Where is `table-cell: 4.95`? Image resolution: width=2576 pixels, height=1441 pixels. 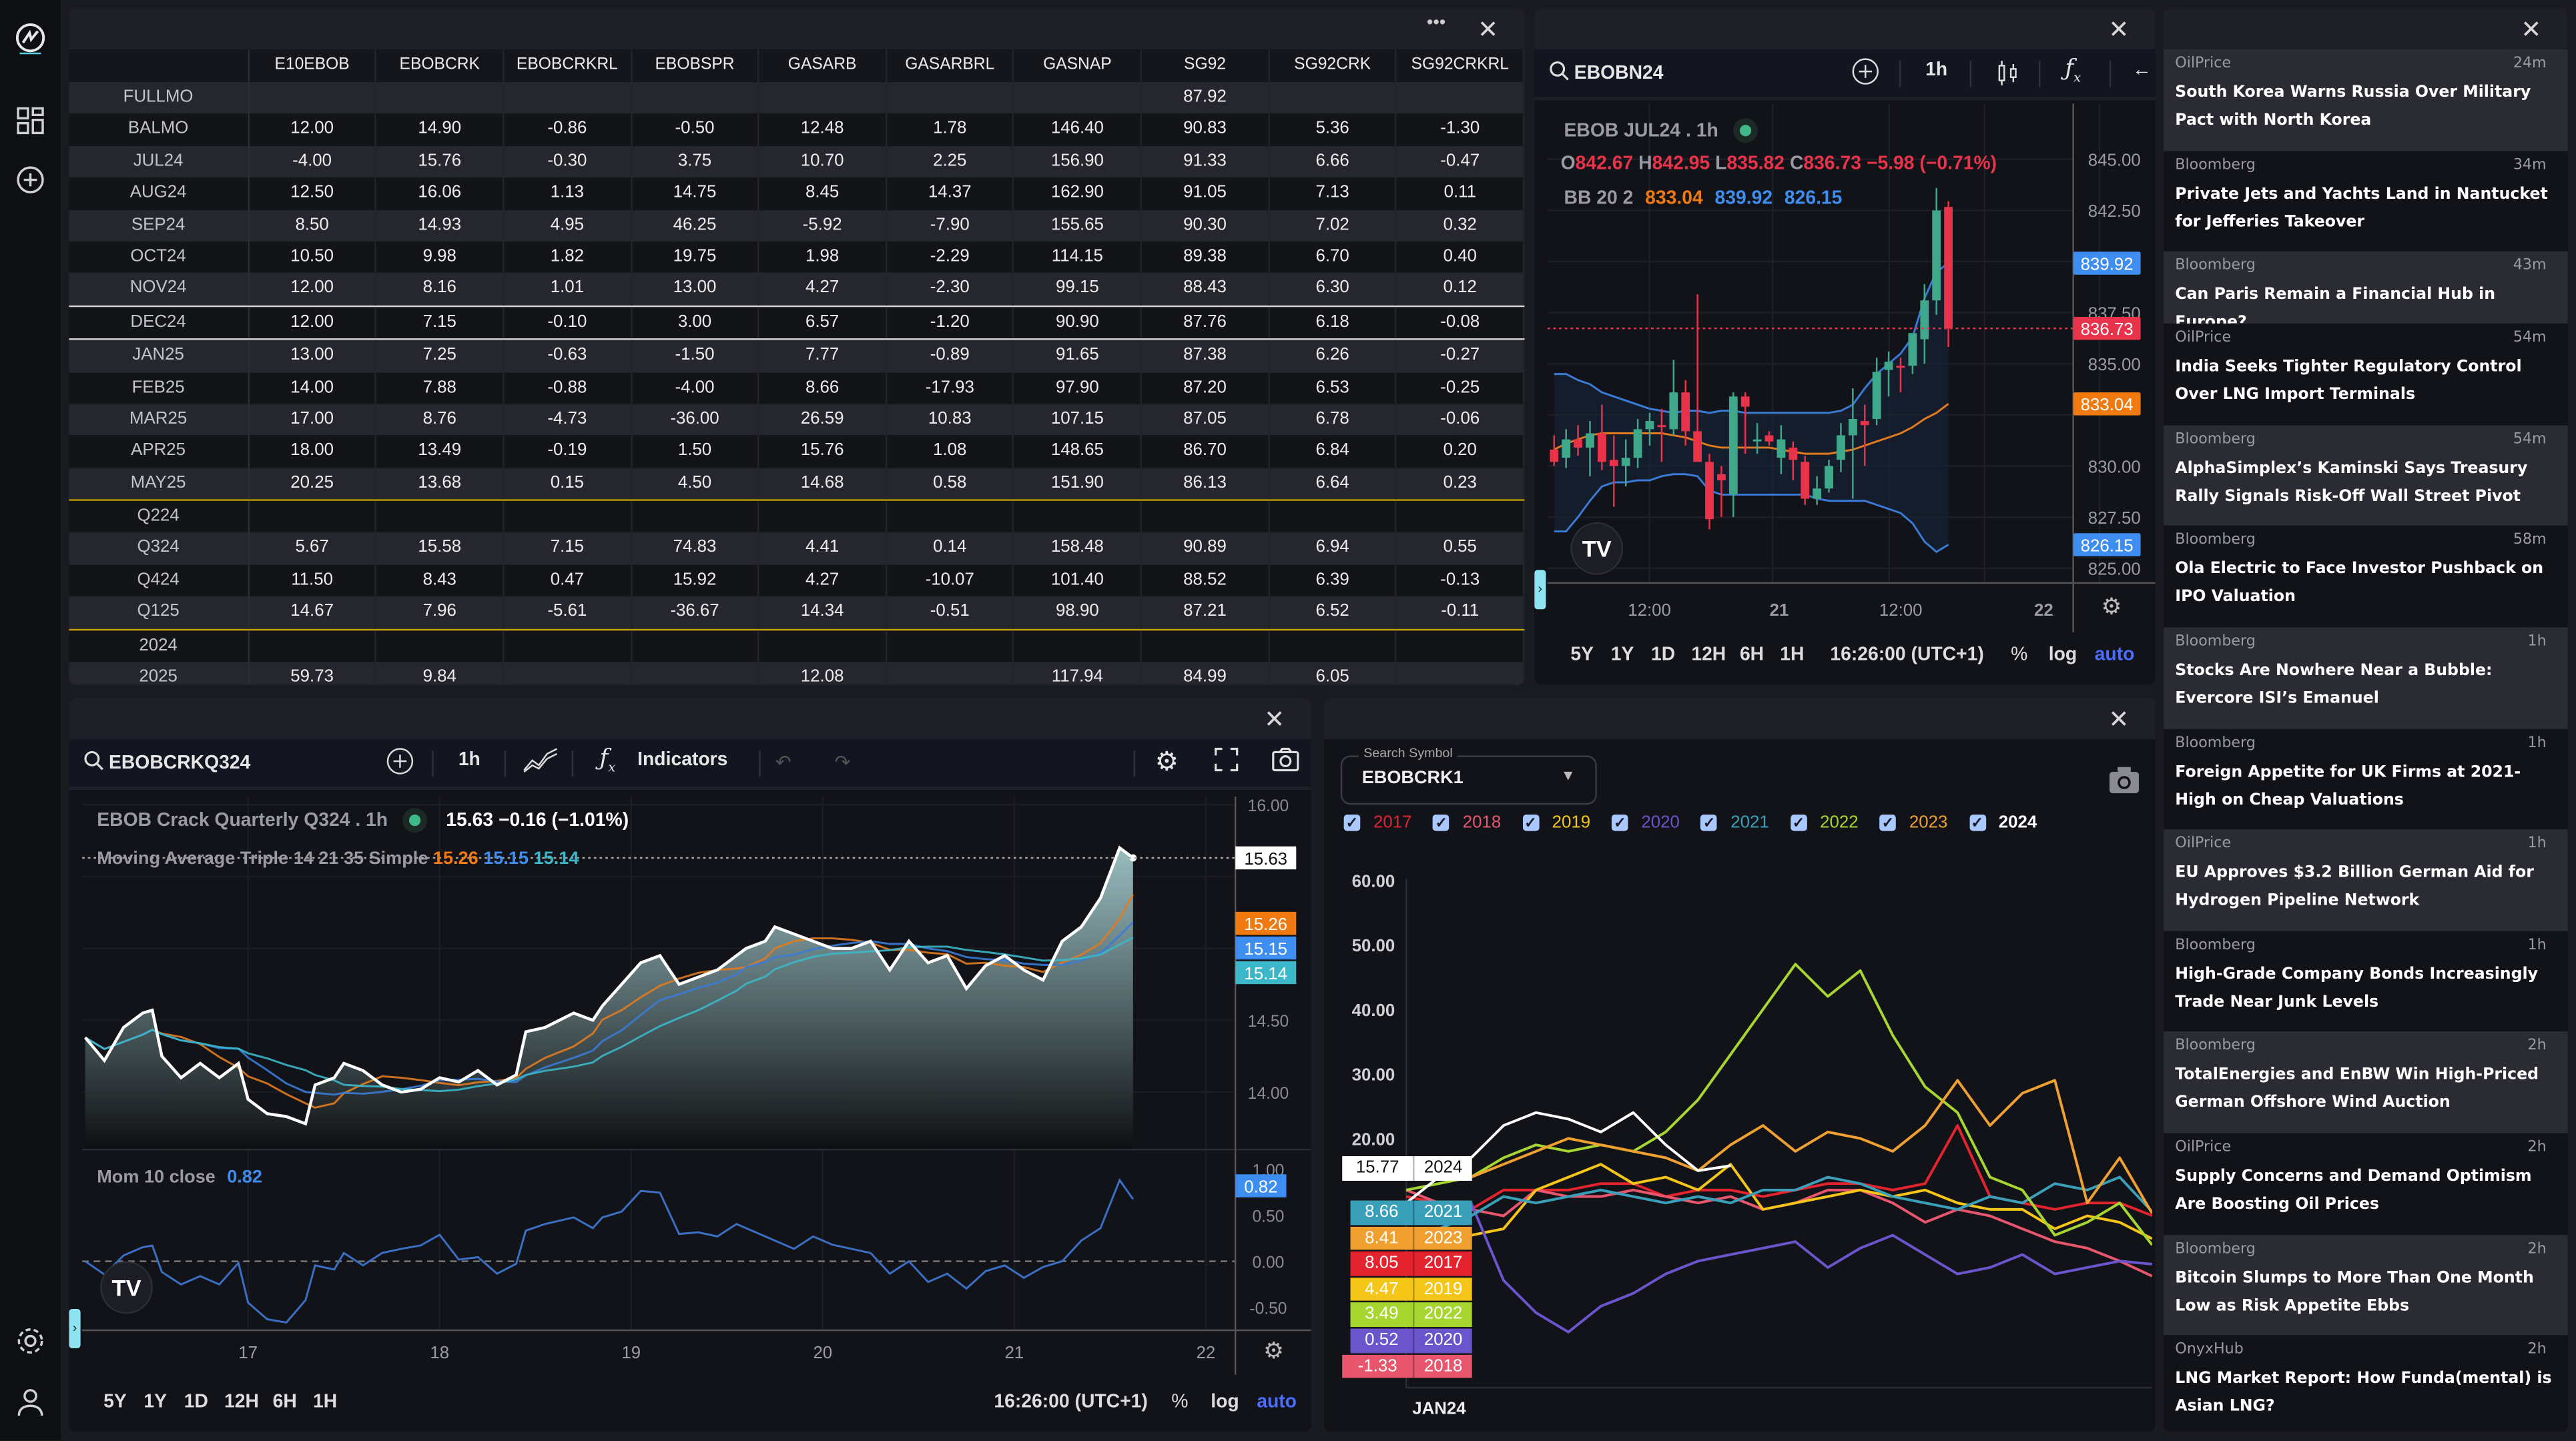
table-cell: 4.95 is located at coordinates (568, 226).